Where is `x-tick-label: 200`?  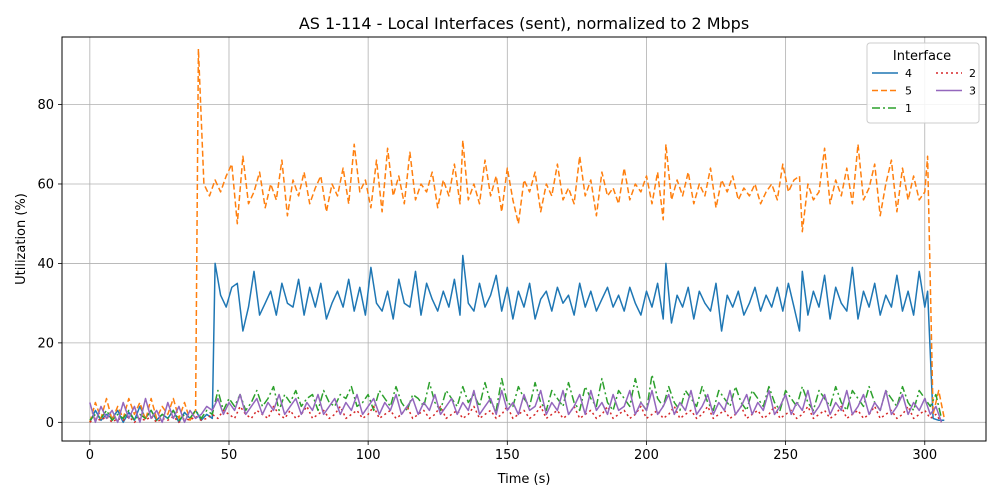
x-tick-label: 200 is located at coordinates (646, 455).